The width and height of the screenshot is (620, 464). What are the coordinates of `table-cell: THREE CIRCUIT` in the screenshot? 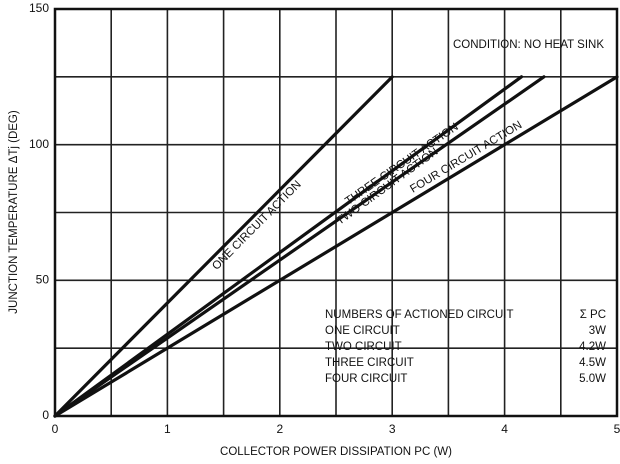 It's located at (369, 363).